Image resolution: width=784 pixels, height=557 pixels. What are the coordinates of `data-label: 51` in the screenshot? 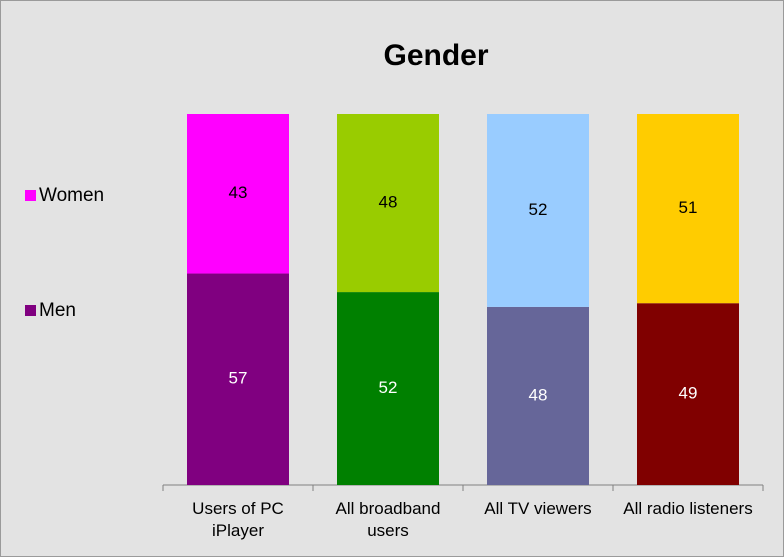 It's located at (688, 207).